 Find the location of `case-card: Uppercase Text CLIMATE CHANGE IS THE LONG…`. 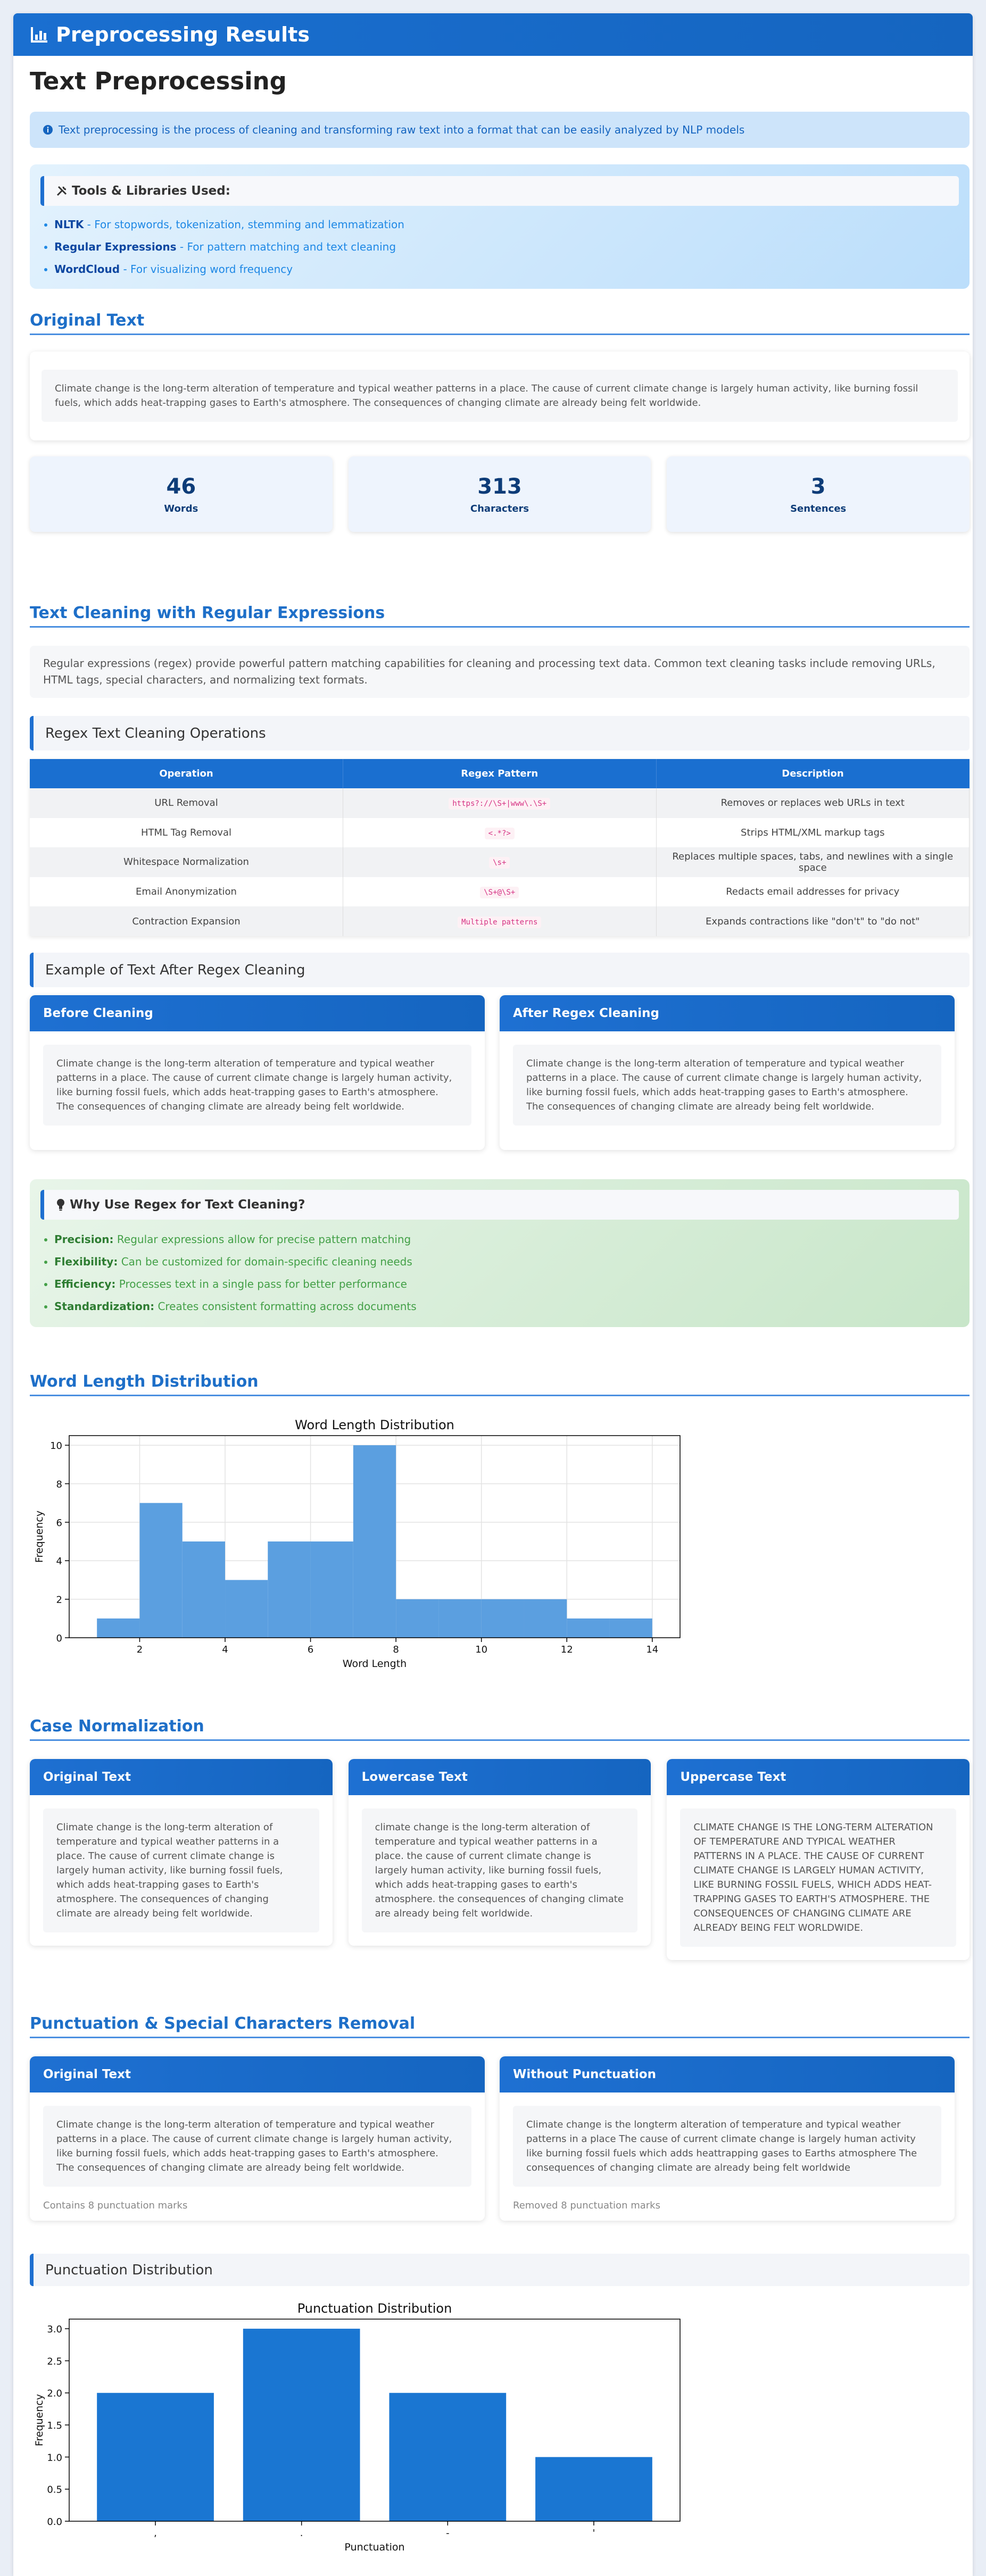

case-card: Uppercase Text CLIMATE CHANGE IS THE LONG… is located at coordinates (818, 1859).